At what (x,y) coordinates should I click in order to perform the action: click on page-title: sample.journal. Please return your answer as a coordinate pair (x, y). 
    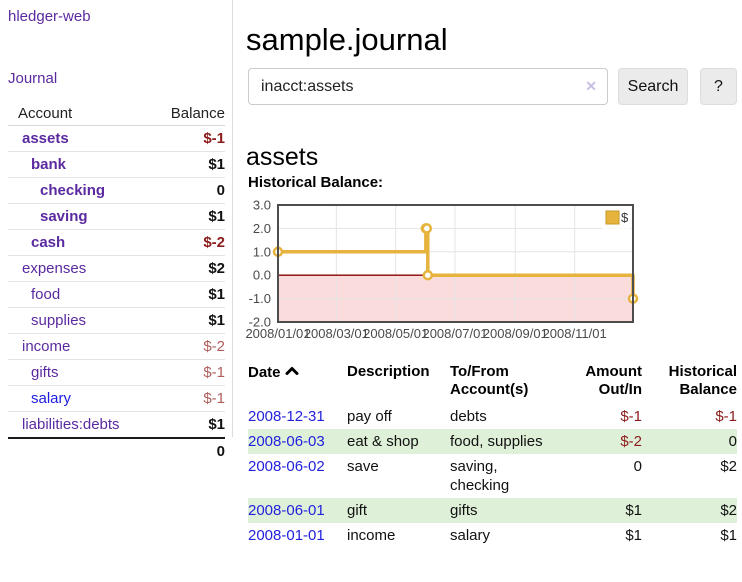
    Looking at the image, I should click on (347, 39).